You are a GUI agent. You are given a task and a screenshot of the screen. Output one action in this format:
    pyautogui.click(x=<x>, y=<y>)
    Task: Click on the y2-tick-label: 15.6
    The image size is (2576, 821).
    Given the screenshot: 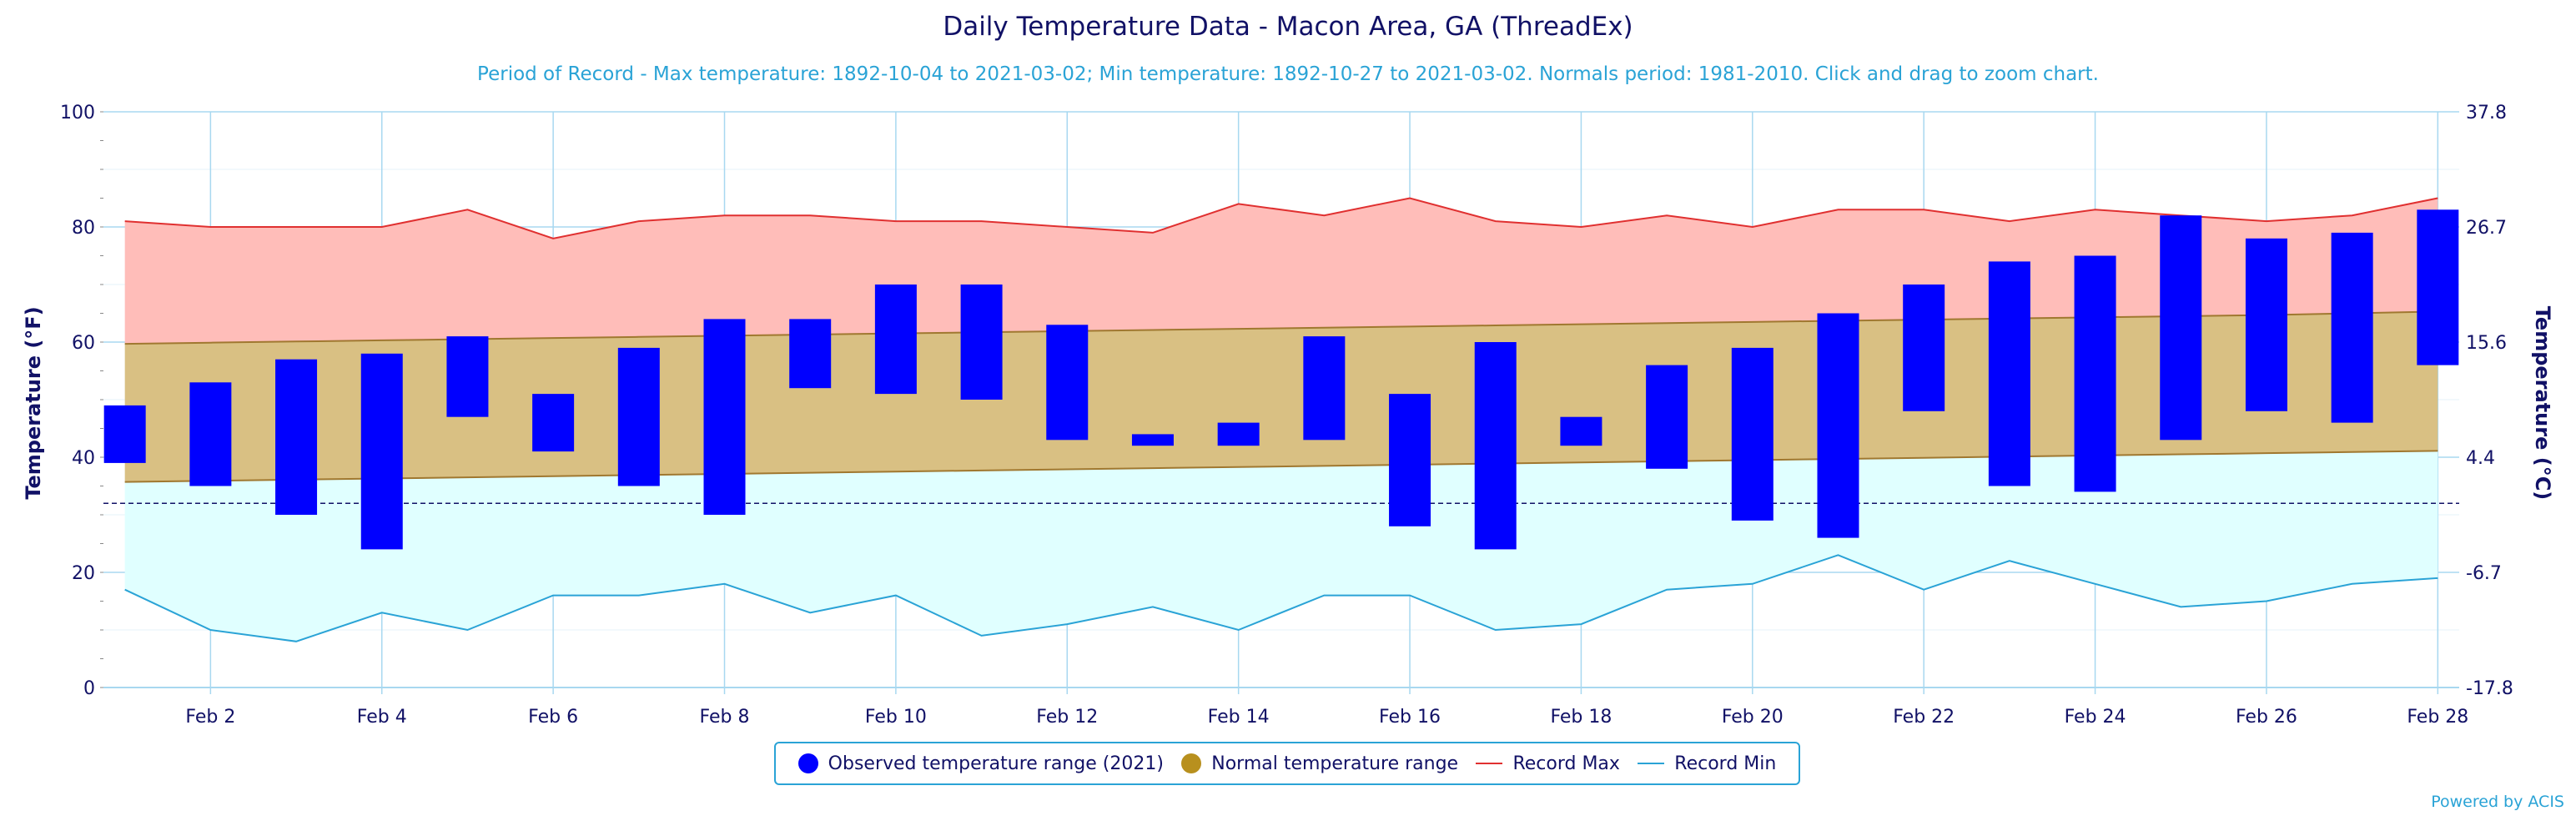 What is the action you would take?
    pyautogui.click(x=2486, y=343)
    